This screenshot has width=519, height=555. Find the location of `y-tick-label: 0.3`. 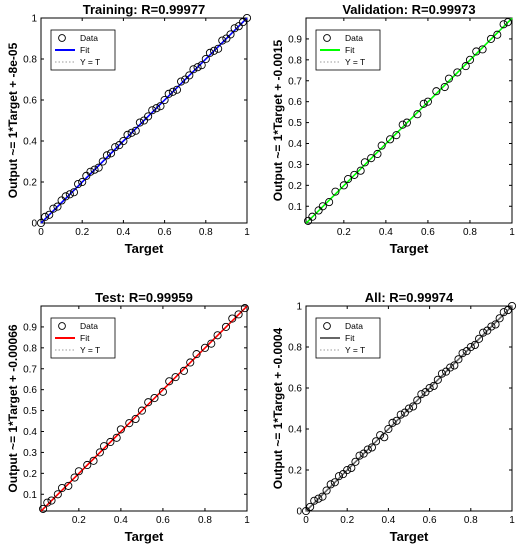

y-tick-label: 0.3 is located at coordinates (295, 165).